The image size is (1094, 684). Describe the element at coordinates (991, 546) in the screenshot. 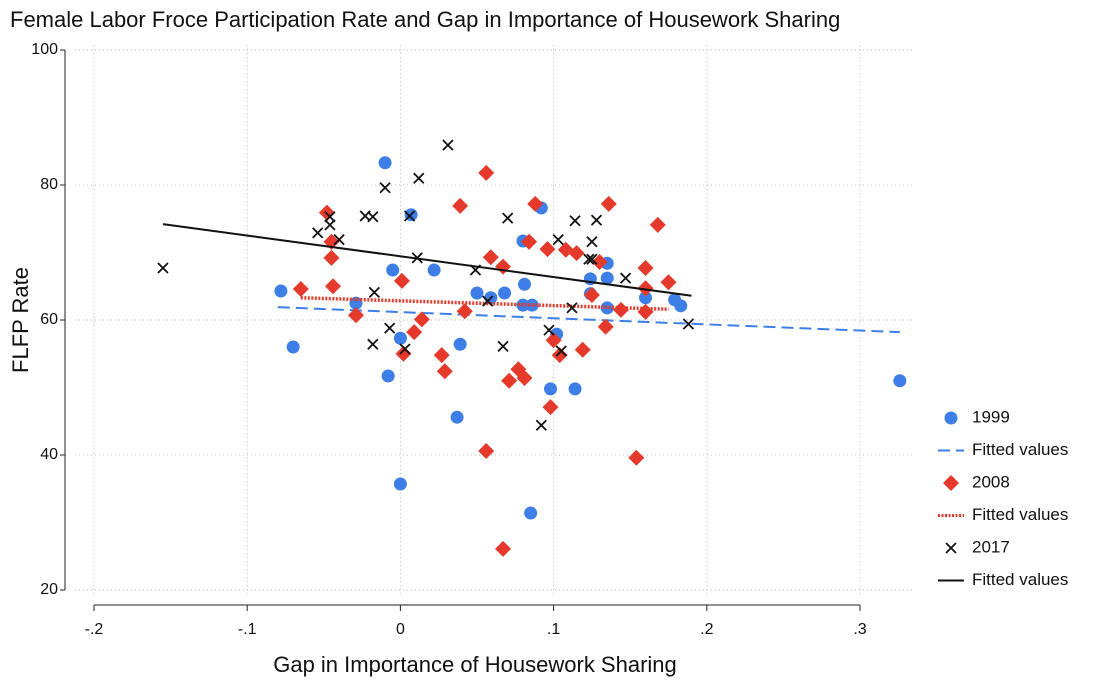

I see `legend-label: 2017` at that location.